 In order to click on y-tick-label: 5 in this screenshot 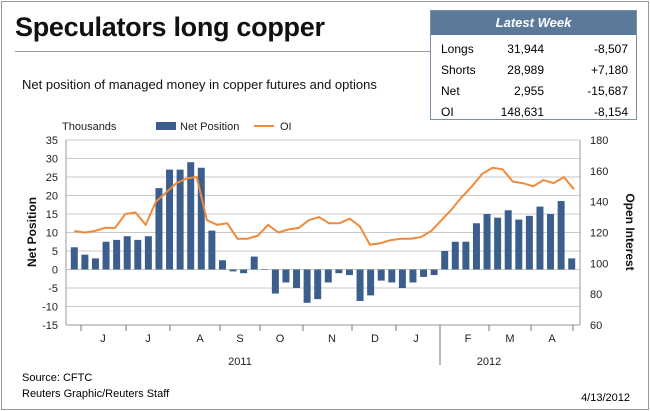, I will do `click(55, 252)`.